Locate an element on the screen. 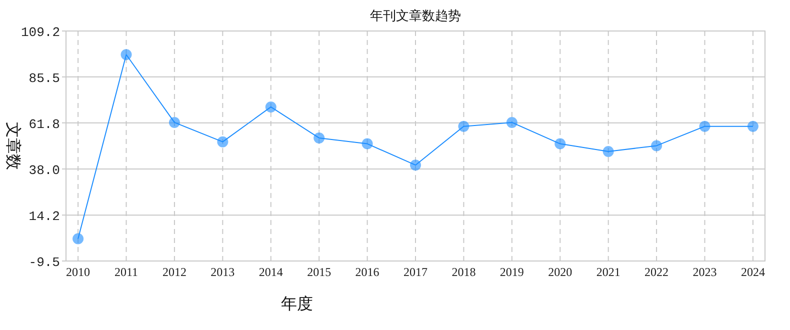 Image resolution: width=790 pixels, height=330 pixels. y-tick-label: 61.8 is located at coordinates (44, 124).